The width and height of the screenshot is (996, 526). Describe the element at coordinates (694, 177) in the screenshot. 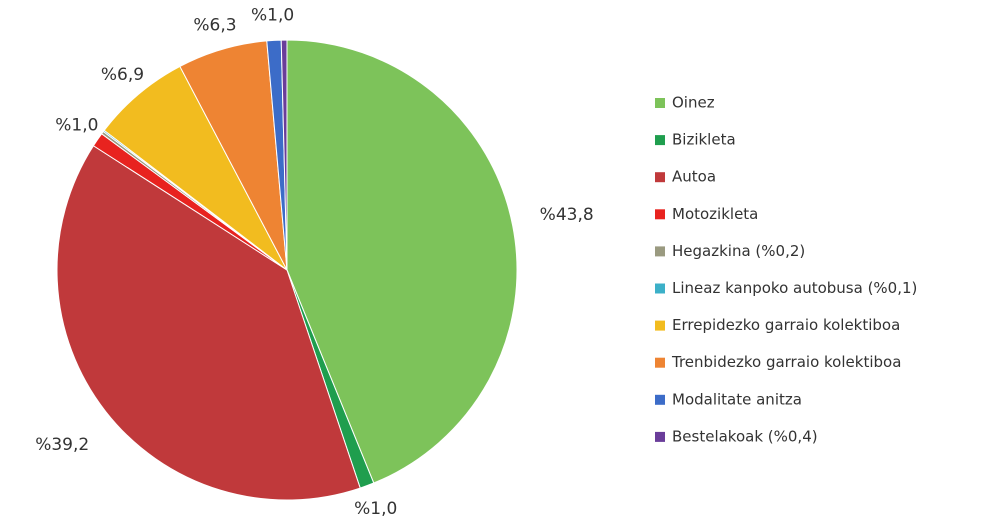

I see `legend-label: Autoa` at that location.